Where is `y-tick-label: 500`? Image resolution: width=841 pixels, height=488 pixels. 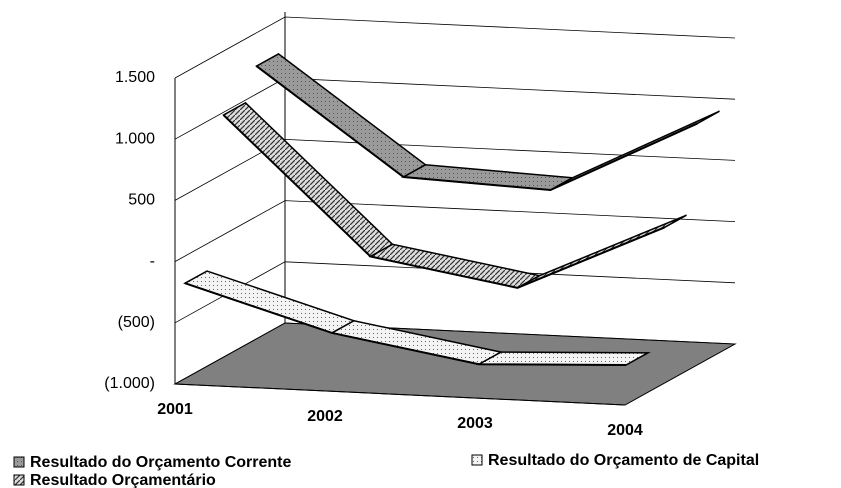 y-tick-label: 500 is located at coordinates (141, 200).